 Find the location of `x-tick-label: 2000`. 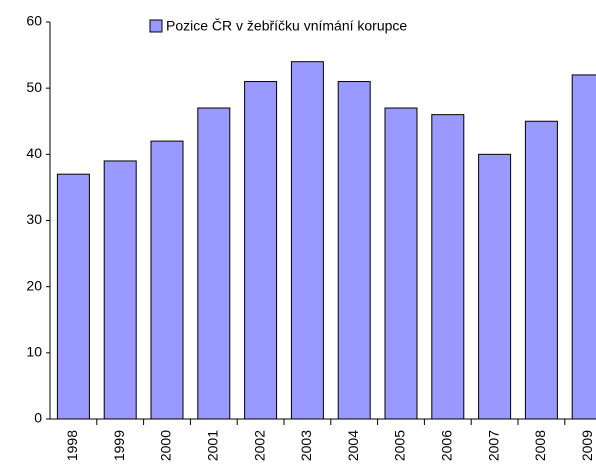

x-tick-label: 2000 is located at coordinates (166, 445).